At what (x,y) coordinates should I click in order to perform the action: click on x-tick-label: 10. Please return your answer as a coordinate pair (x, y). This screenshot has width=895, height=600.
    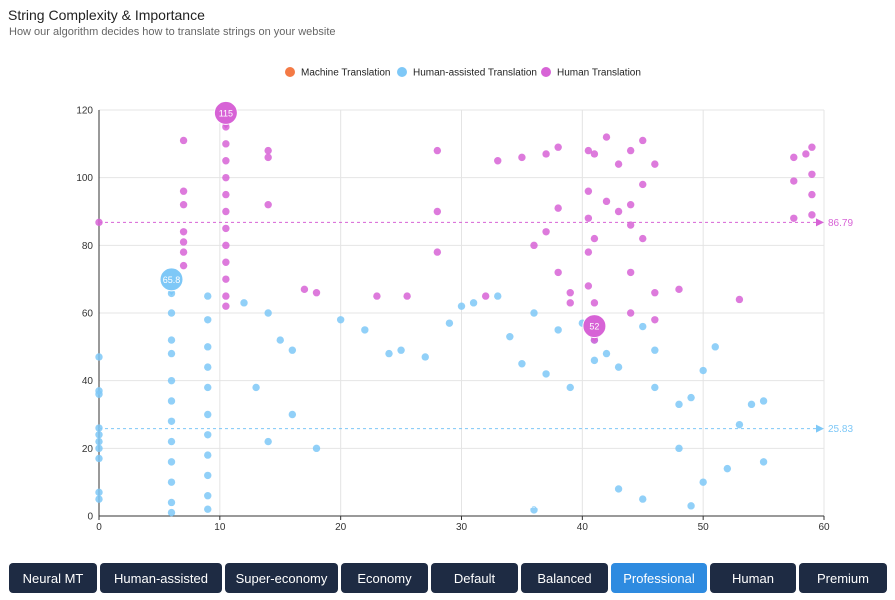
    Looking at the image, I should click on (220, 527).